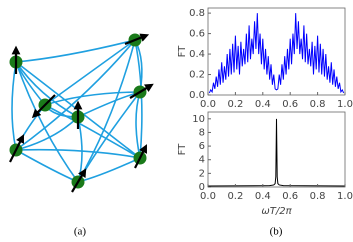  What do you see at coordinates (197, 75) in the screenshot?
I see `y-tick-label: 0.2` at bounding box center [197, 75].